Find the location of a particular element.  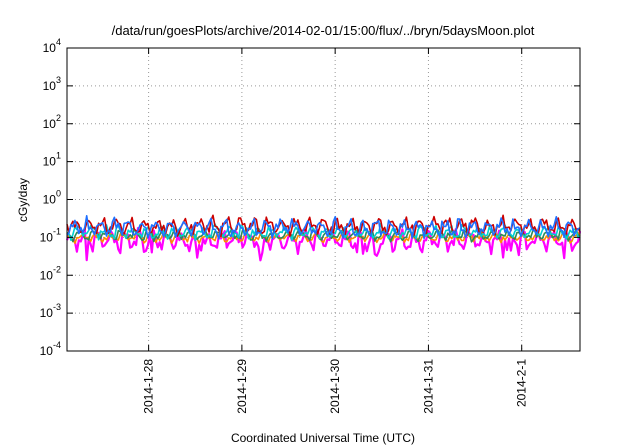

y-tick-label: 10⁻³ is located at coordinates (50, 311).